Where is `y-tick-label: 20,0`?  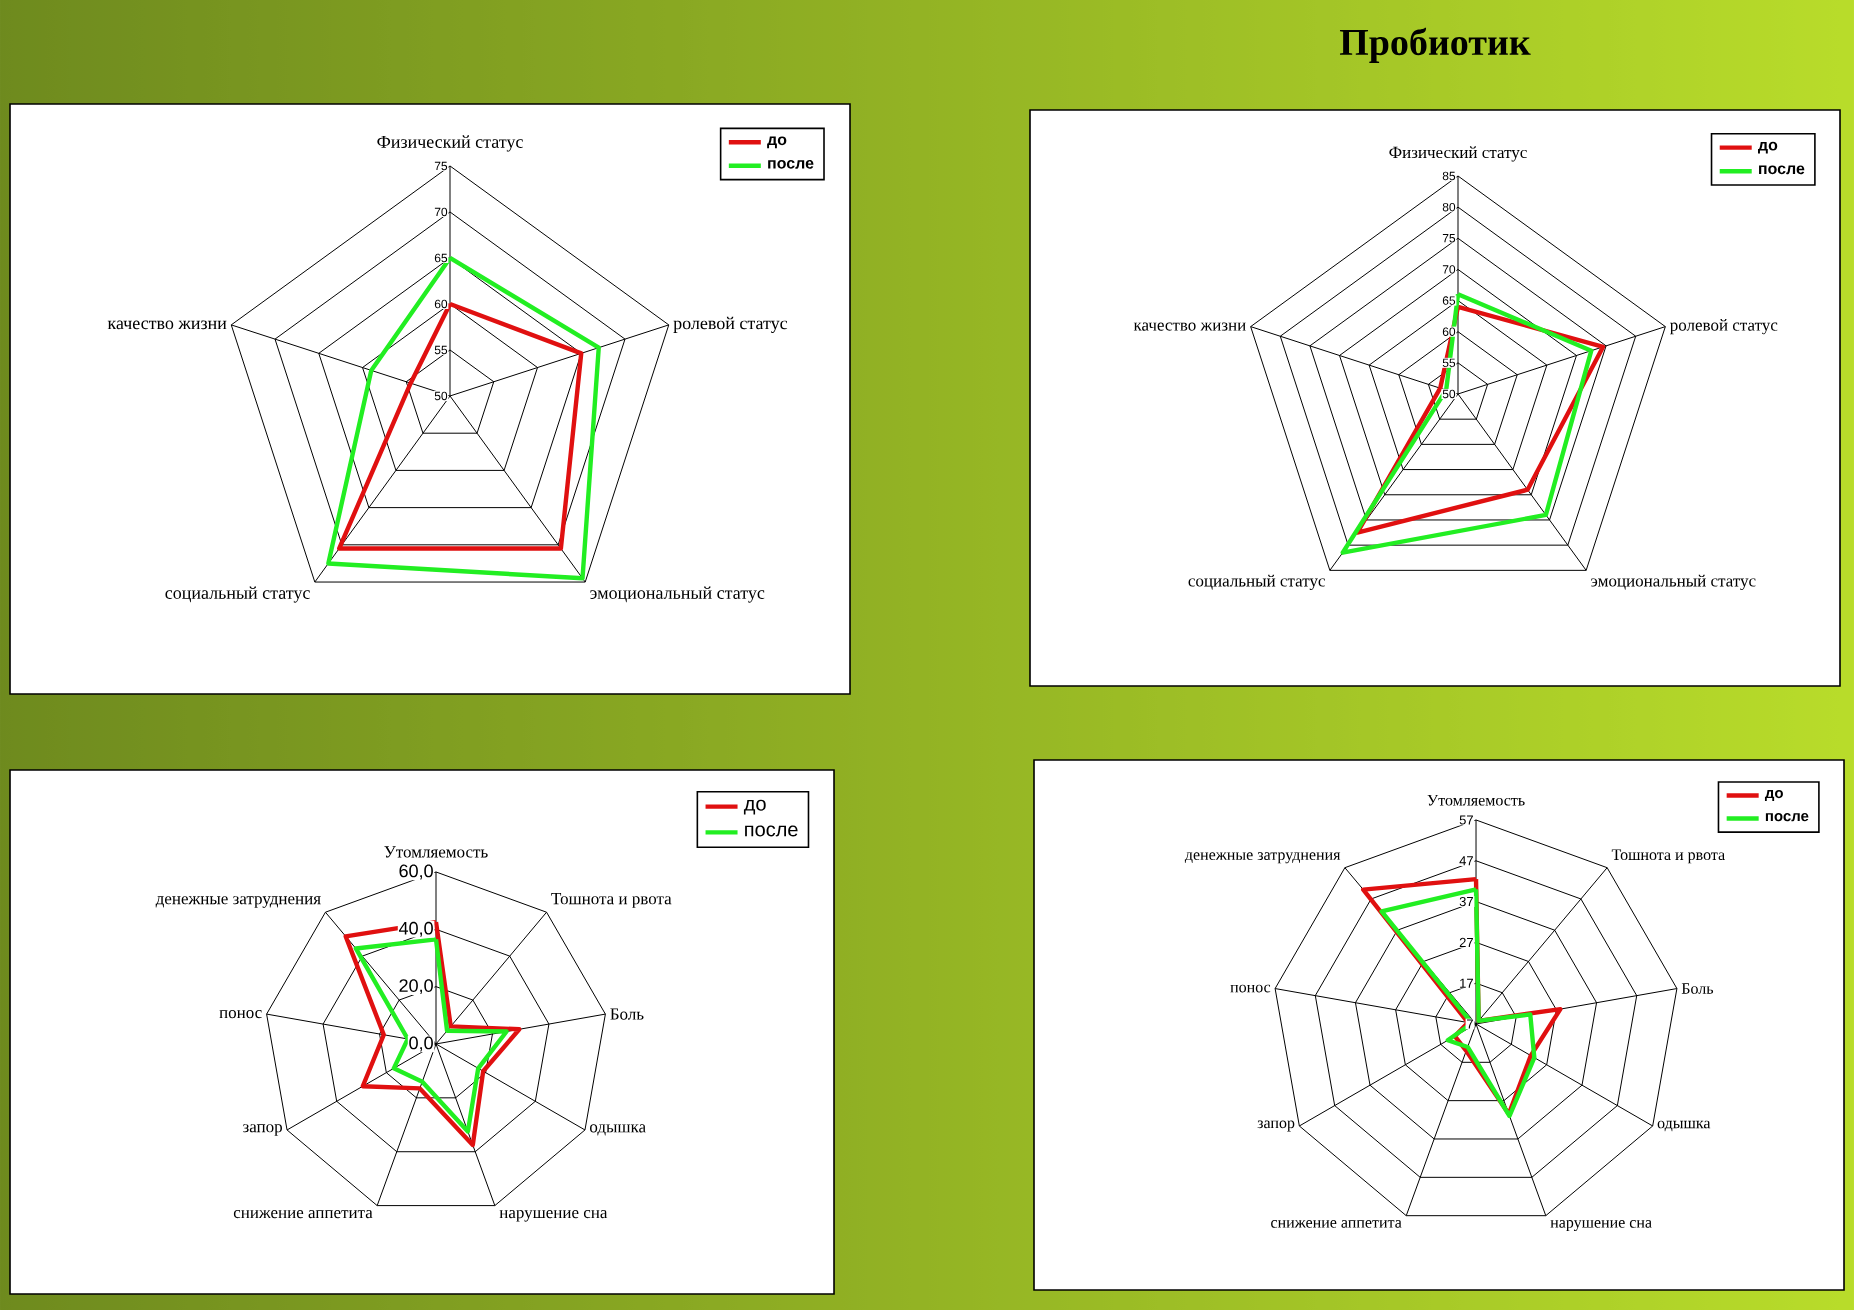
y-tick-label: 20,0 is located at coordinates (416, 987).